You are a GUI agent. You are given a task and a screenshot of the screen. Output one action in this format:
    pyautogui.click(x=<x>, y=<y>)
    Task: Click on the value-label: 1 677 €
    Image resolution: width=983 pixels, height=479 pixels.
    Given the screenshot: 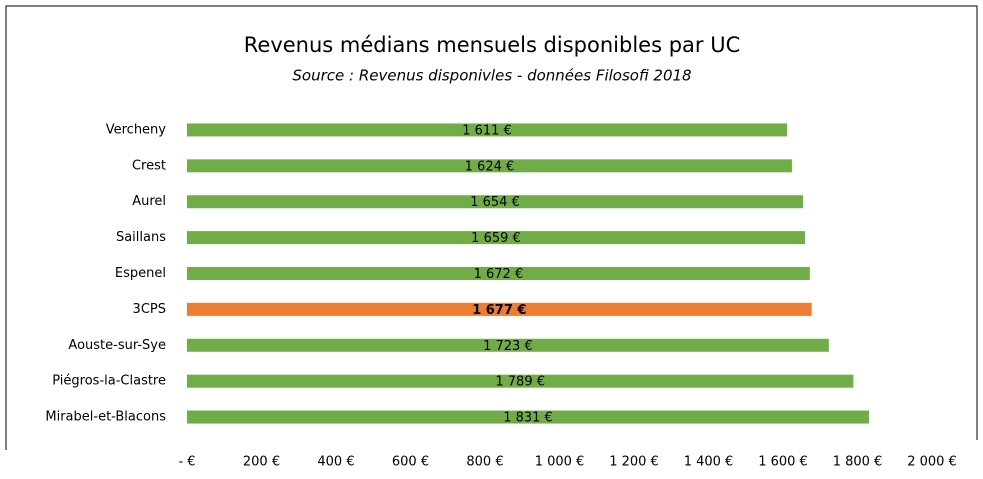 What is the action you would take?
    pyautogui.click(x=499, y=310)
    